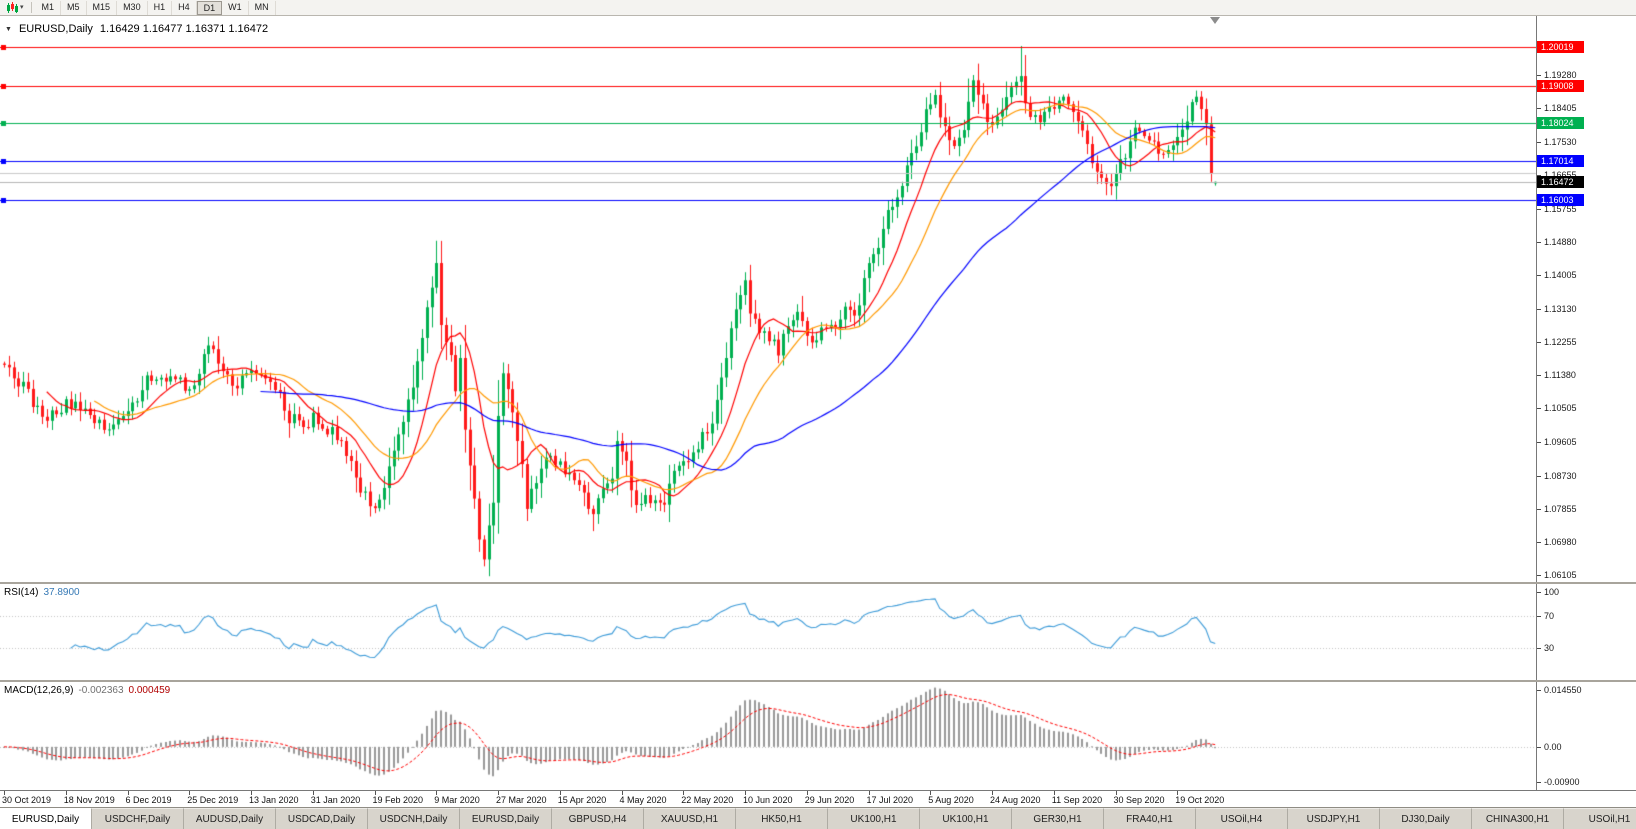 This screenshot has width=1636, height=829. I want to click on timeframe-button-h4: H4, so click(184, 7).